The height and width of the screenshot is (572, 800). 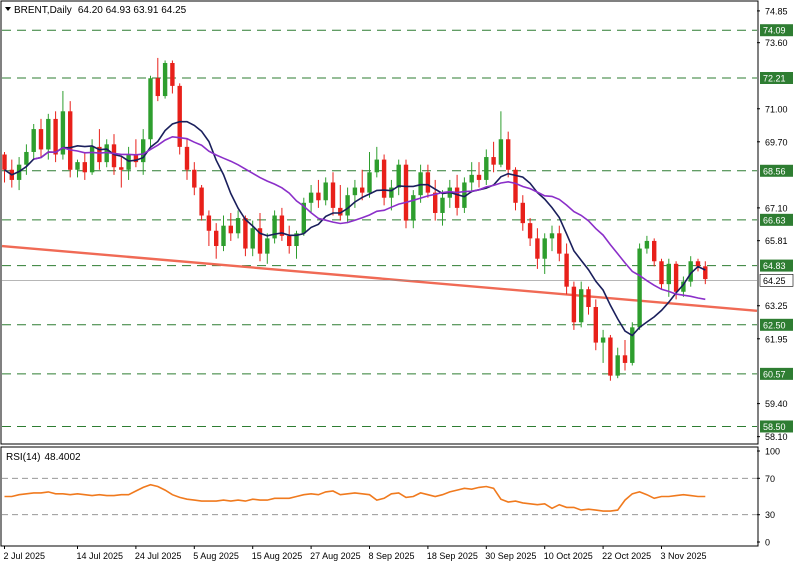 I want to click on x-tick-label: 22 Oct 2025, so click(x=626, y=556).